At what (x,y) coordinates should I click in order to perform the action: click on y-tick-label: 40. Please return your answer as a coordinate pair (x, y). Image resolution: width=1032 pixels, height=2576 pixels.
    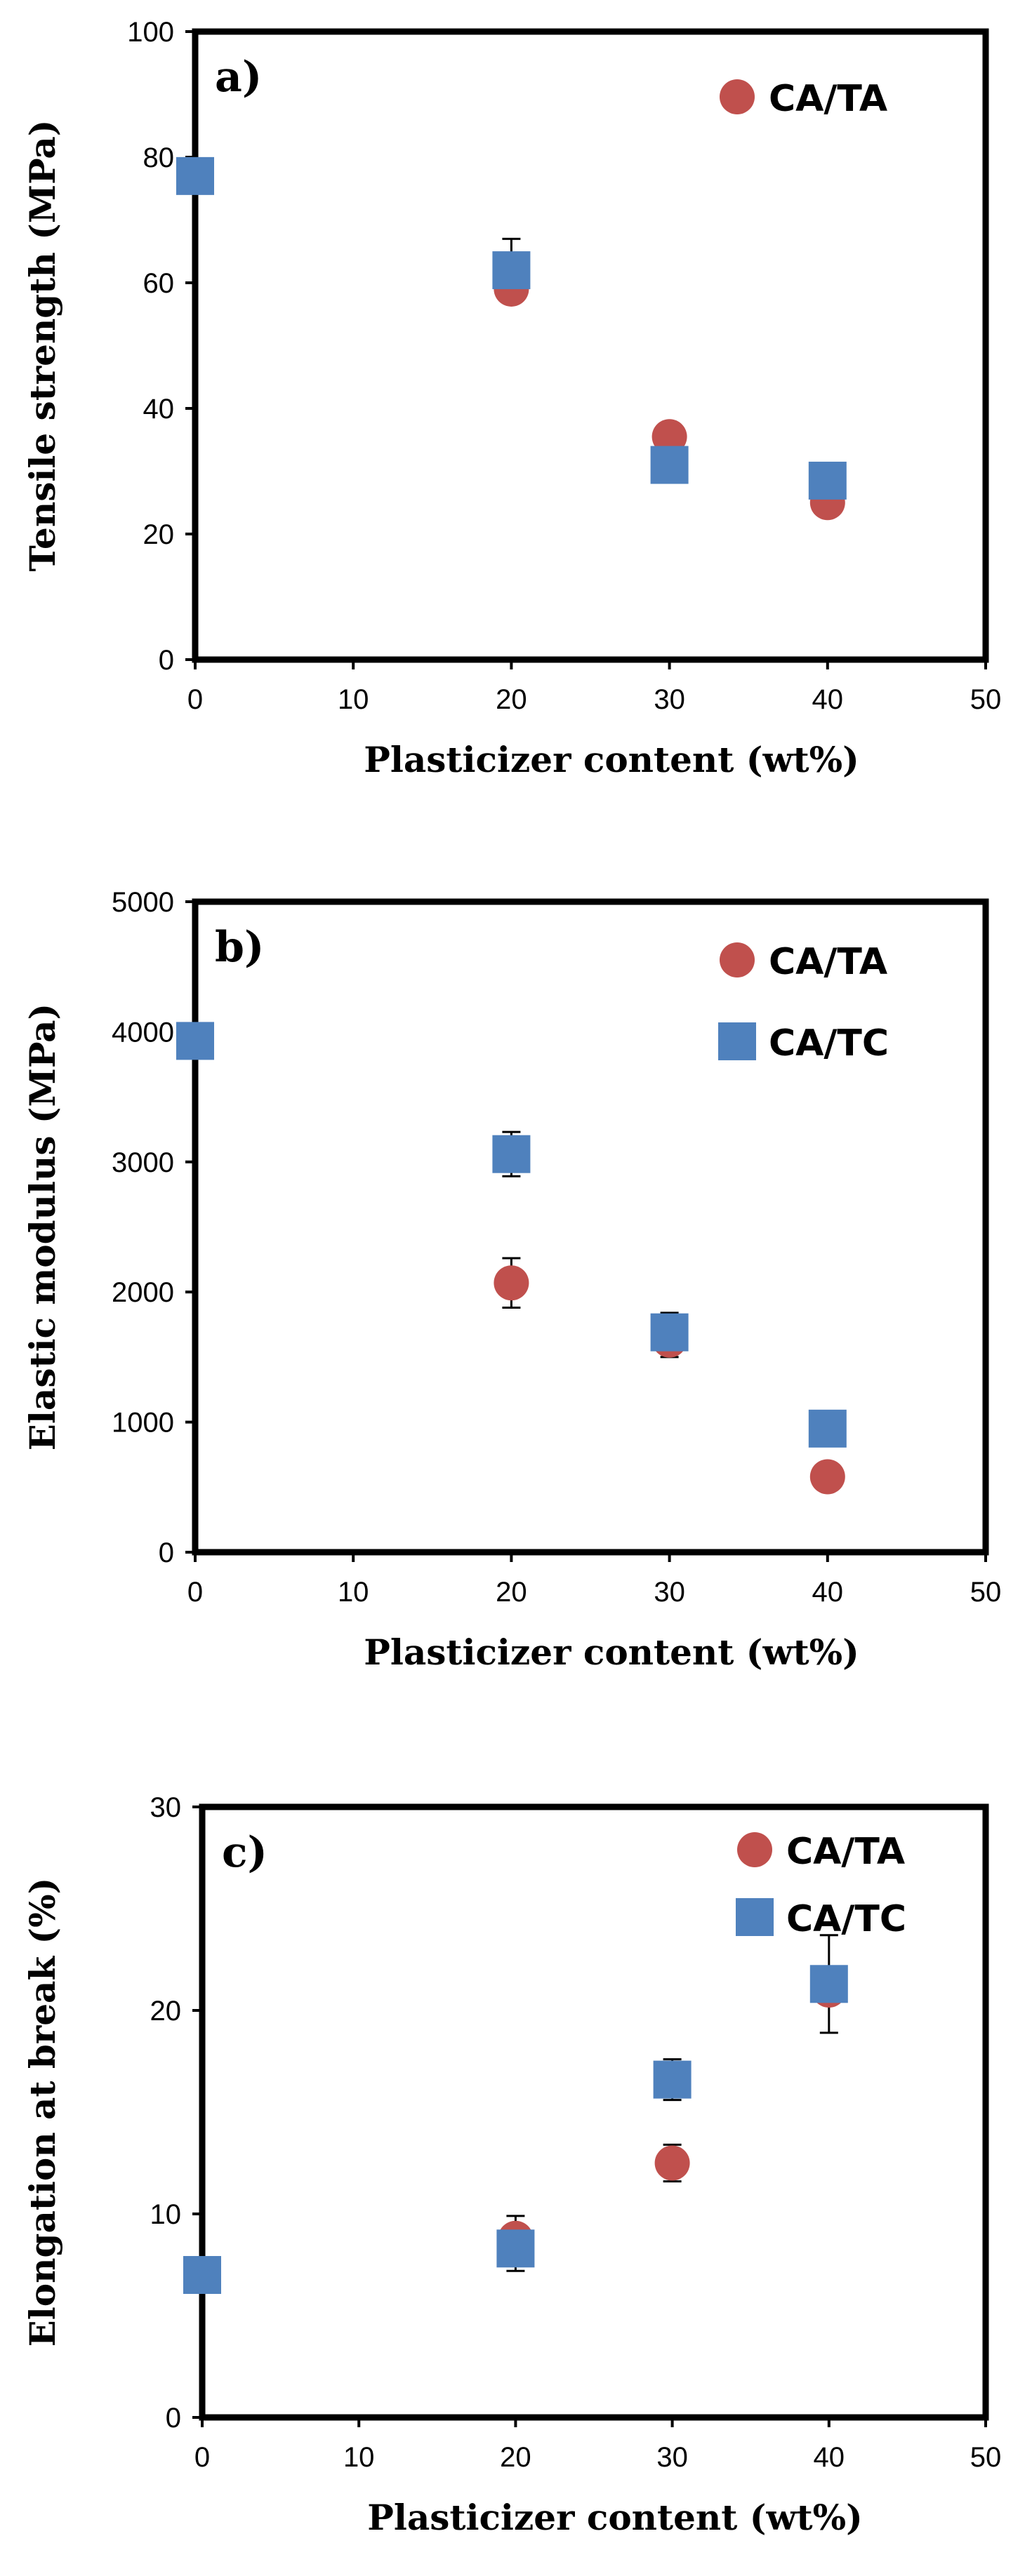
    Looking at the image, I should click on (159, 410).